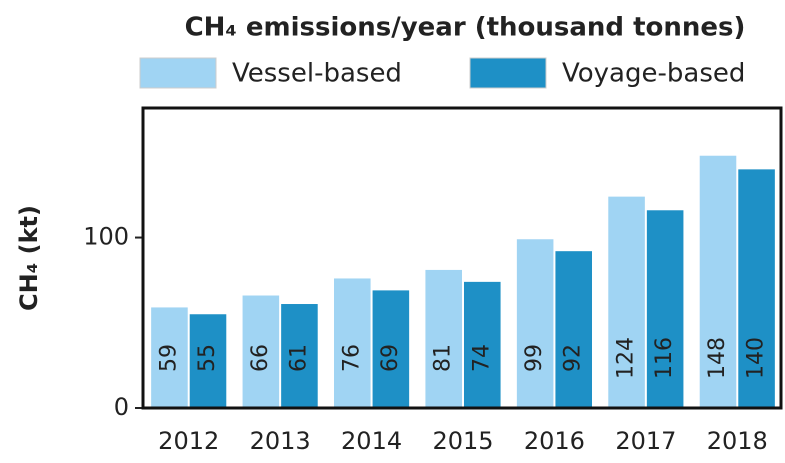 The height and width of the screenshot is (463, 785). Describe the element at coordinates (260, 358) in the screenshot. I see `value-label: 66` at that location.